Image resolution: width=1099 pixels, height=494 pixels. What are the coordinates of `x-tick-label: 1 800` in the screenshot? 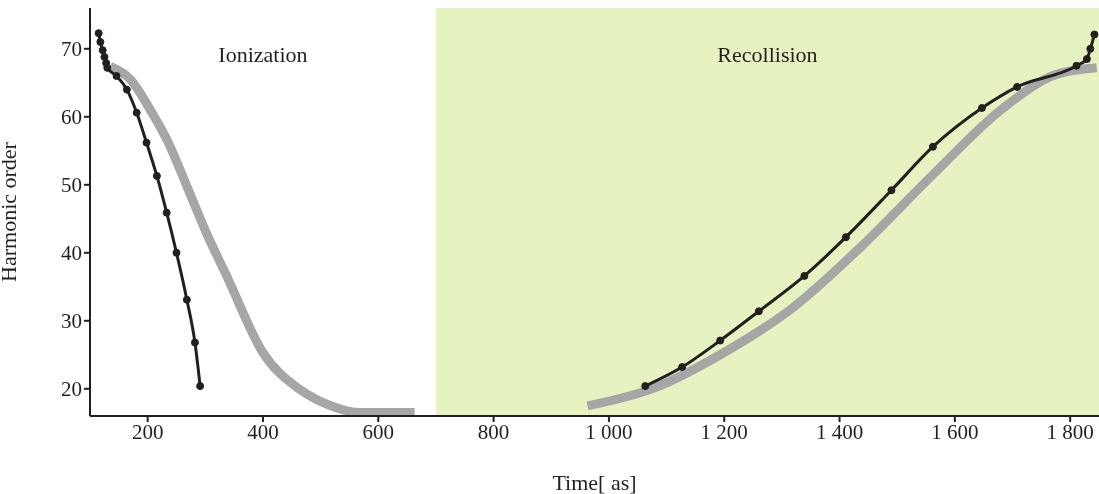 It's located at (1070, 431).